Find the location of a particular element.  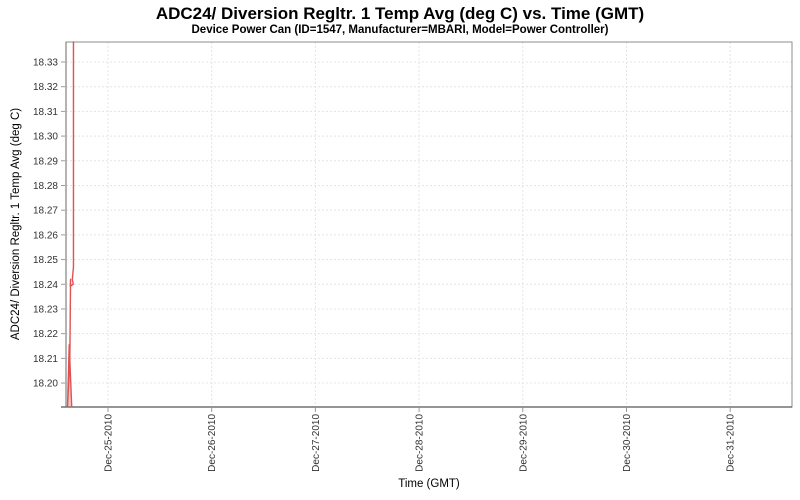

x-tick-label: Dec-26-2010 is located at coordinates (212, 443).